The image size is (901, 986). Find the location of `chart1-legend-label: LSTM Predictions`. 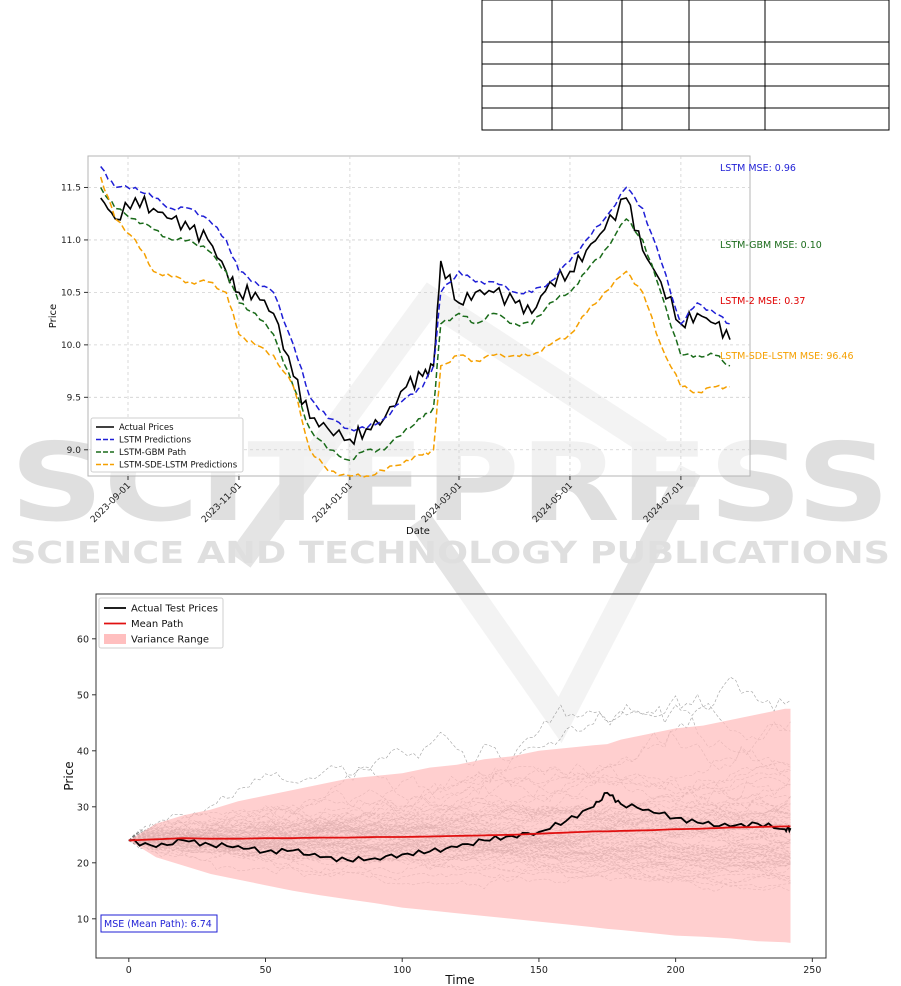

chart1-legend-label: LSTM Predictions is located at coordinates (155, 441).